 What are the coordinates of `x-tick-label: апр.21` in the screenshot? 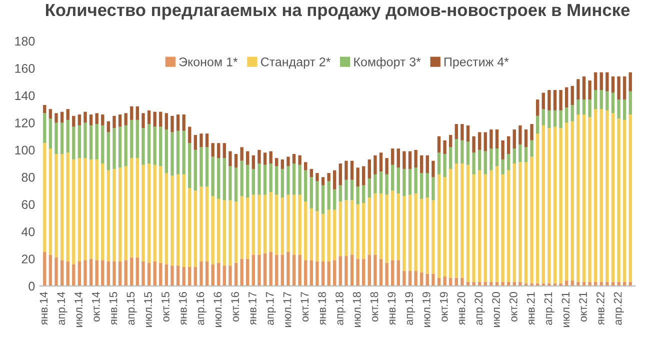 It's located at (549, 308).